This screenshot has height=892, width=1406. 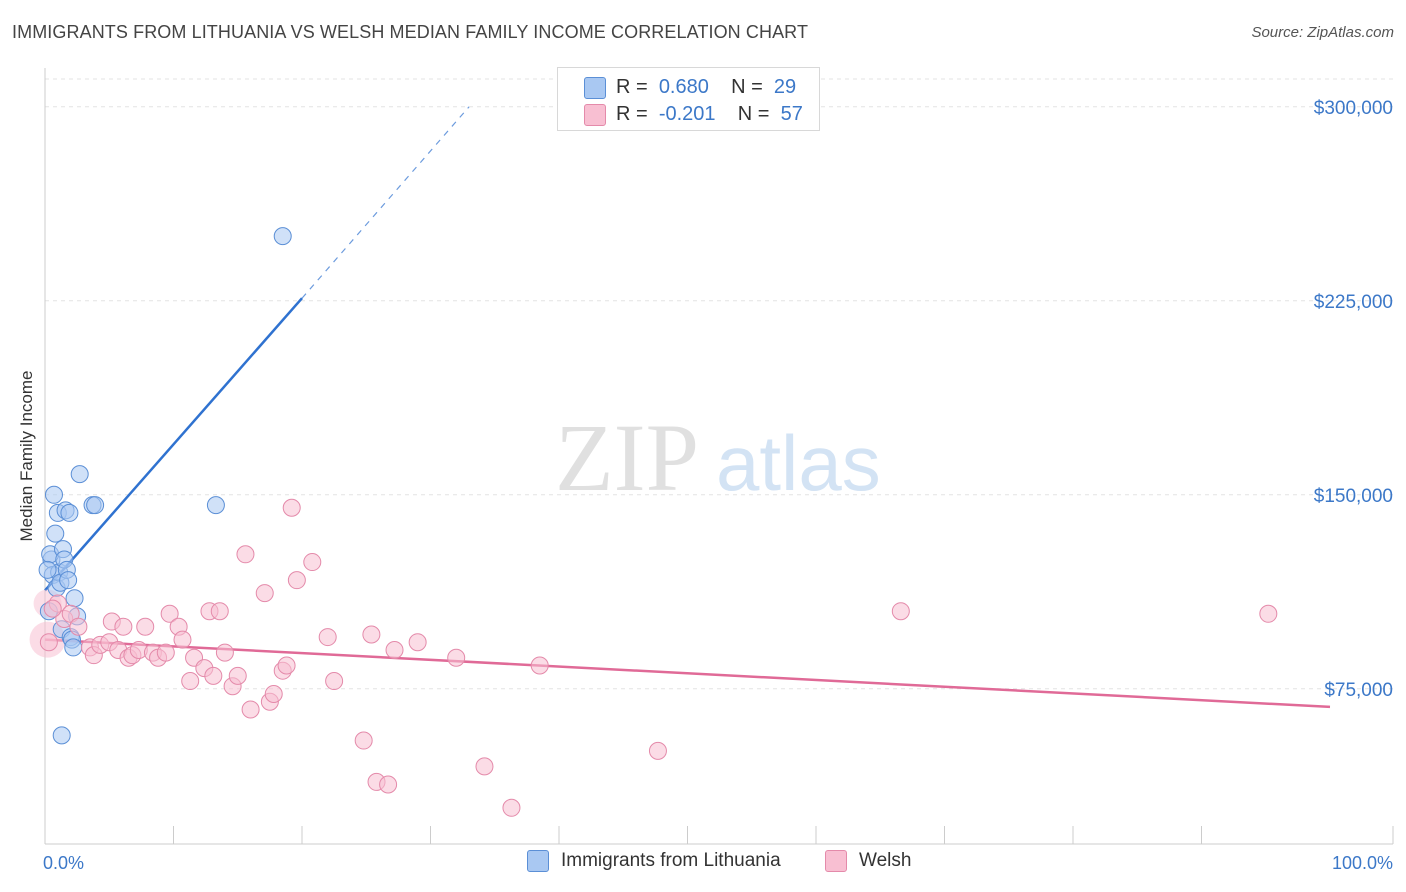 I want to click on y-axis-label: Median Family Income, so click(x=26, y=455).